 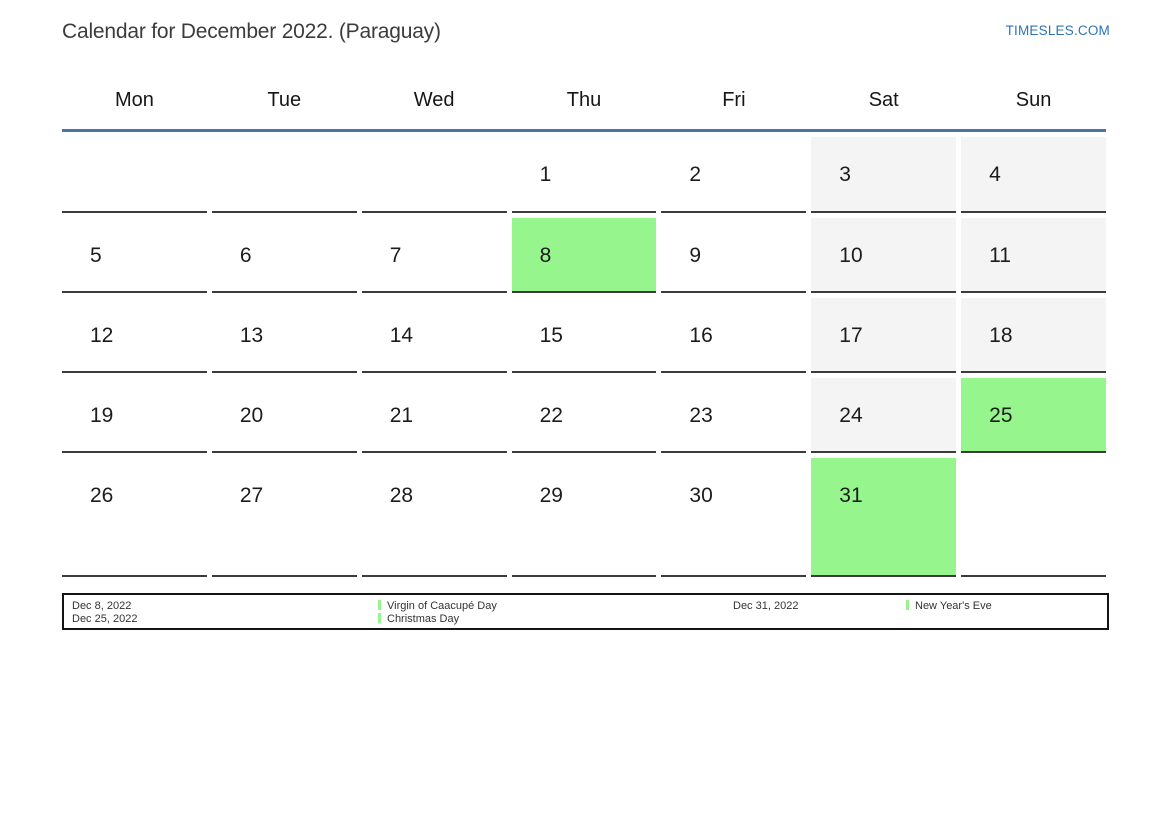 I want to click on day-cell-29: 29, so click(x=584, y=517).